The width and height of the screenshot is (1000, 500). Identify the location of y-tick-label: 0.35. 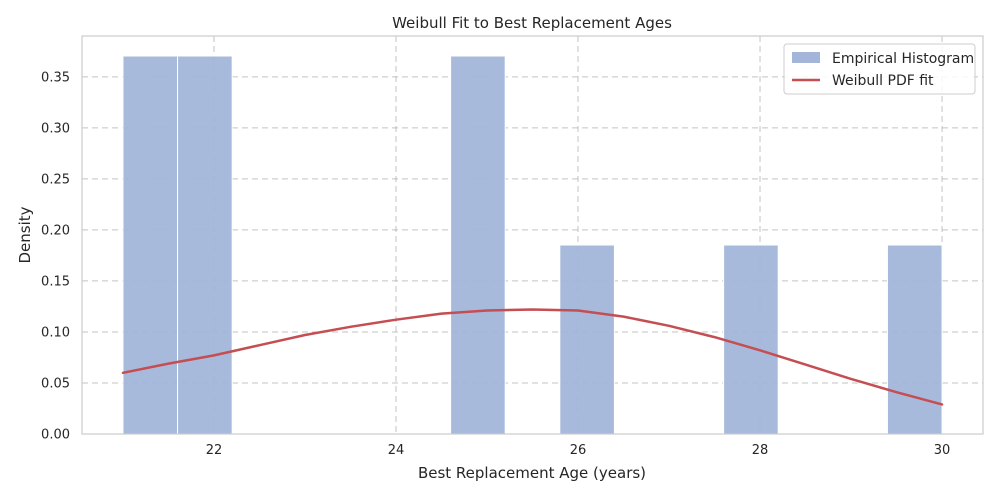
(55, 77).